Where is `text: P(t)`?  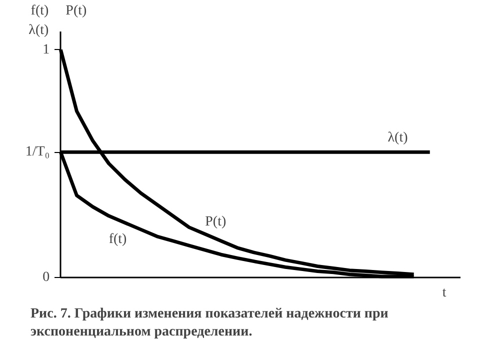 text: P(t) is located at coordinates (77, 11).